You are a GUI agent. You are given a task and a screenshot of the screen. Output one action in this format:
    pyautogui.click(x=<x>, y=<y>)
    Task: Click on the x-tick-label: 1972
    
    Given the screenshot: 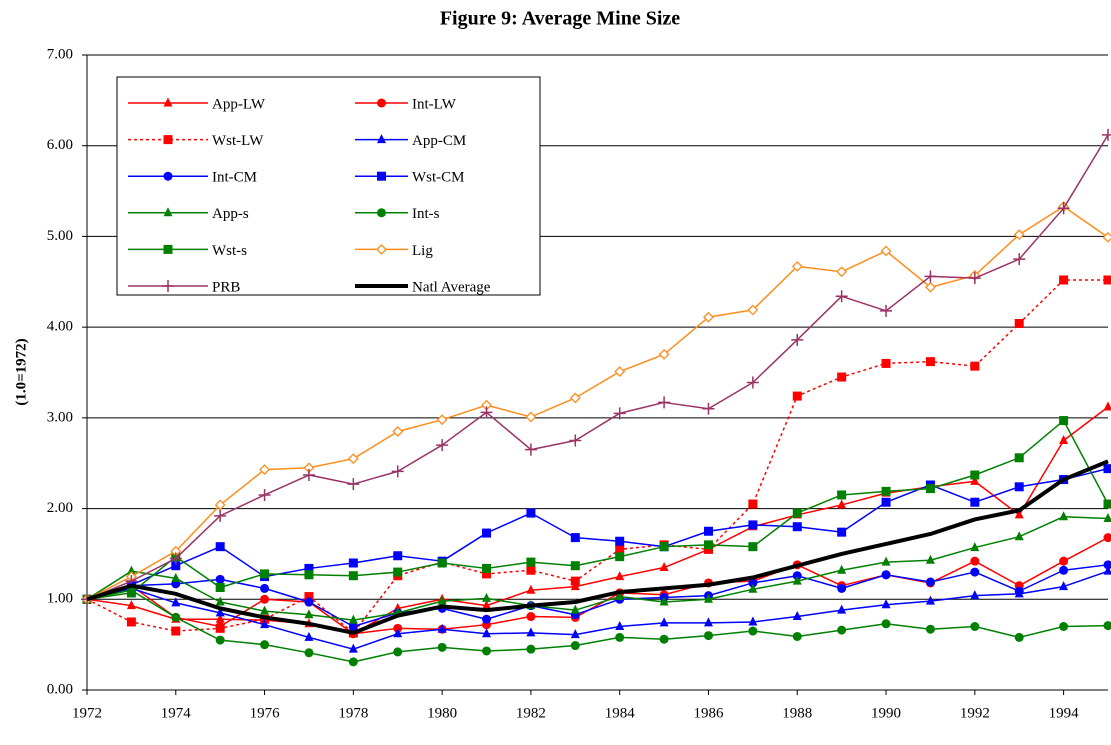 What is the action you would take?
    pyautogui.click(x=87, y=713)
    